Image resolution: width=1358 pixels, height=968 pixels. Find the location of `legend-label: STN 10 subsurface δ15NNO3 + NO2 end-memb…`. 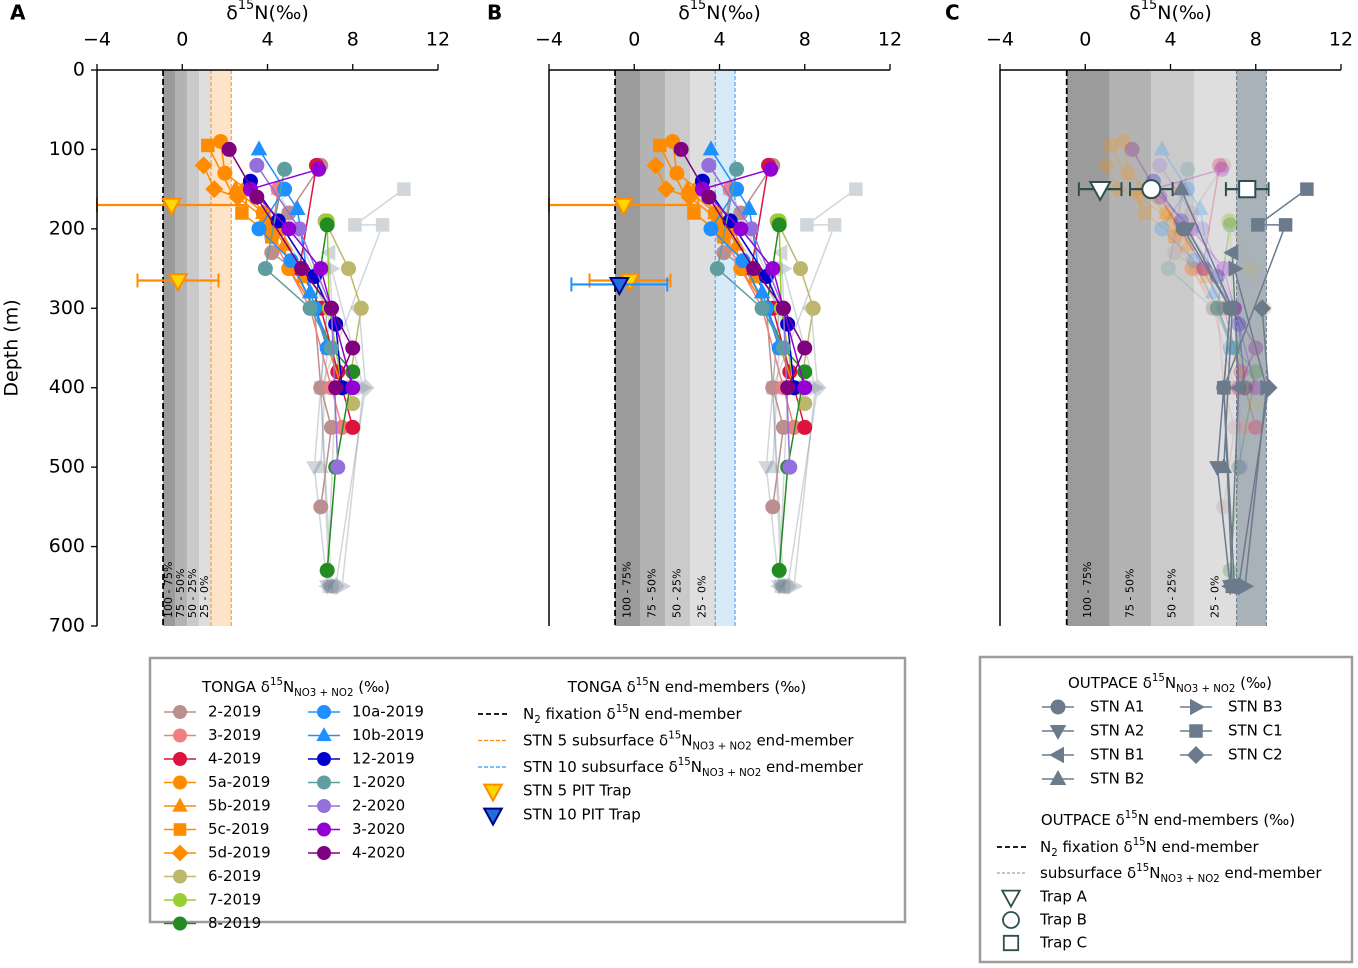

legend-label: STN 10 subsurface δ15NNO3 + NO2 end-memb… is located at coordinates (693, 768).